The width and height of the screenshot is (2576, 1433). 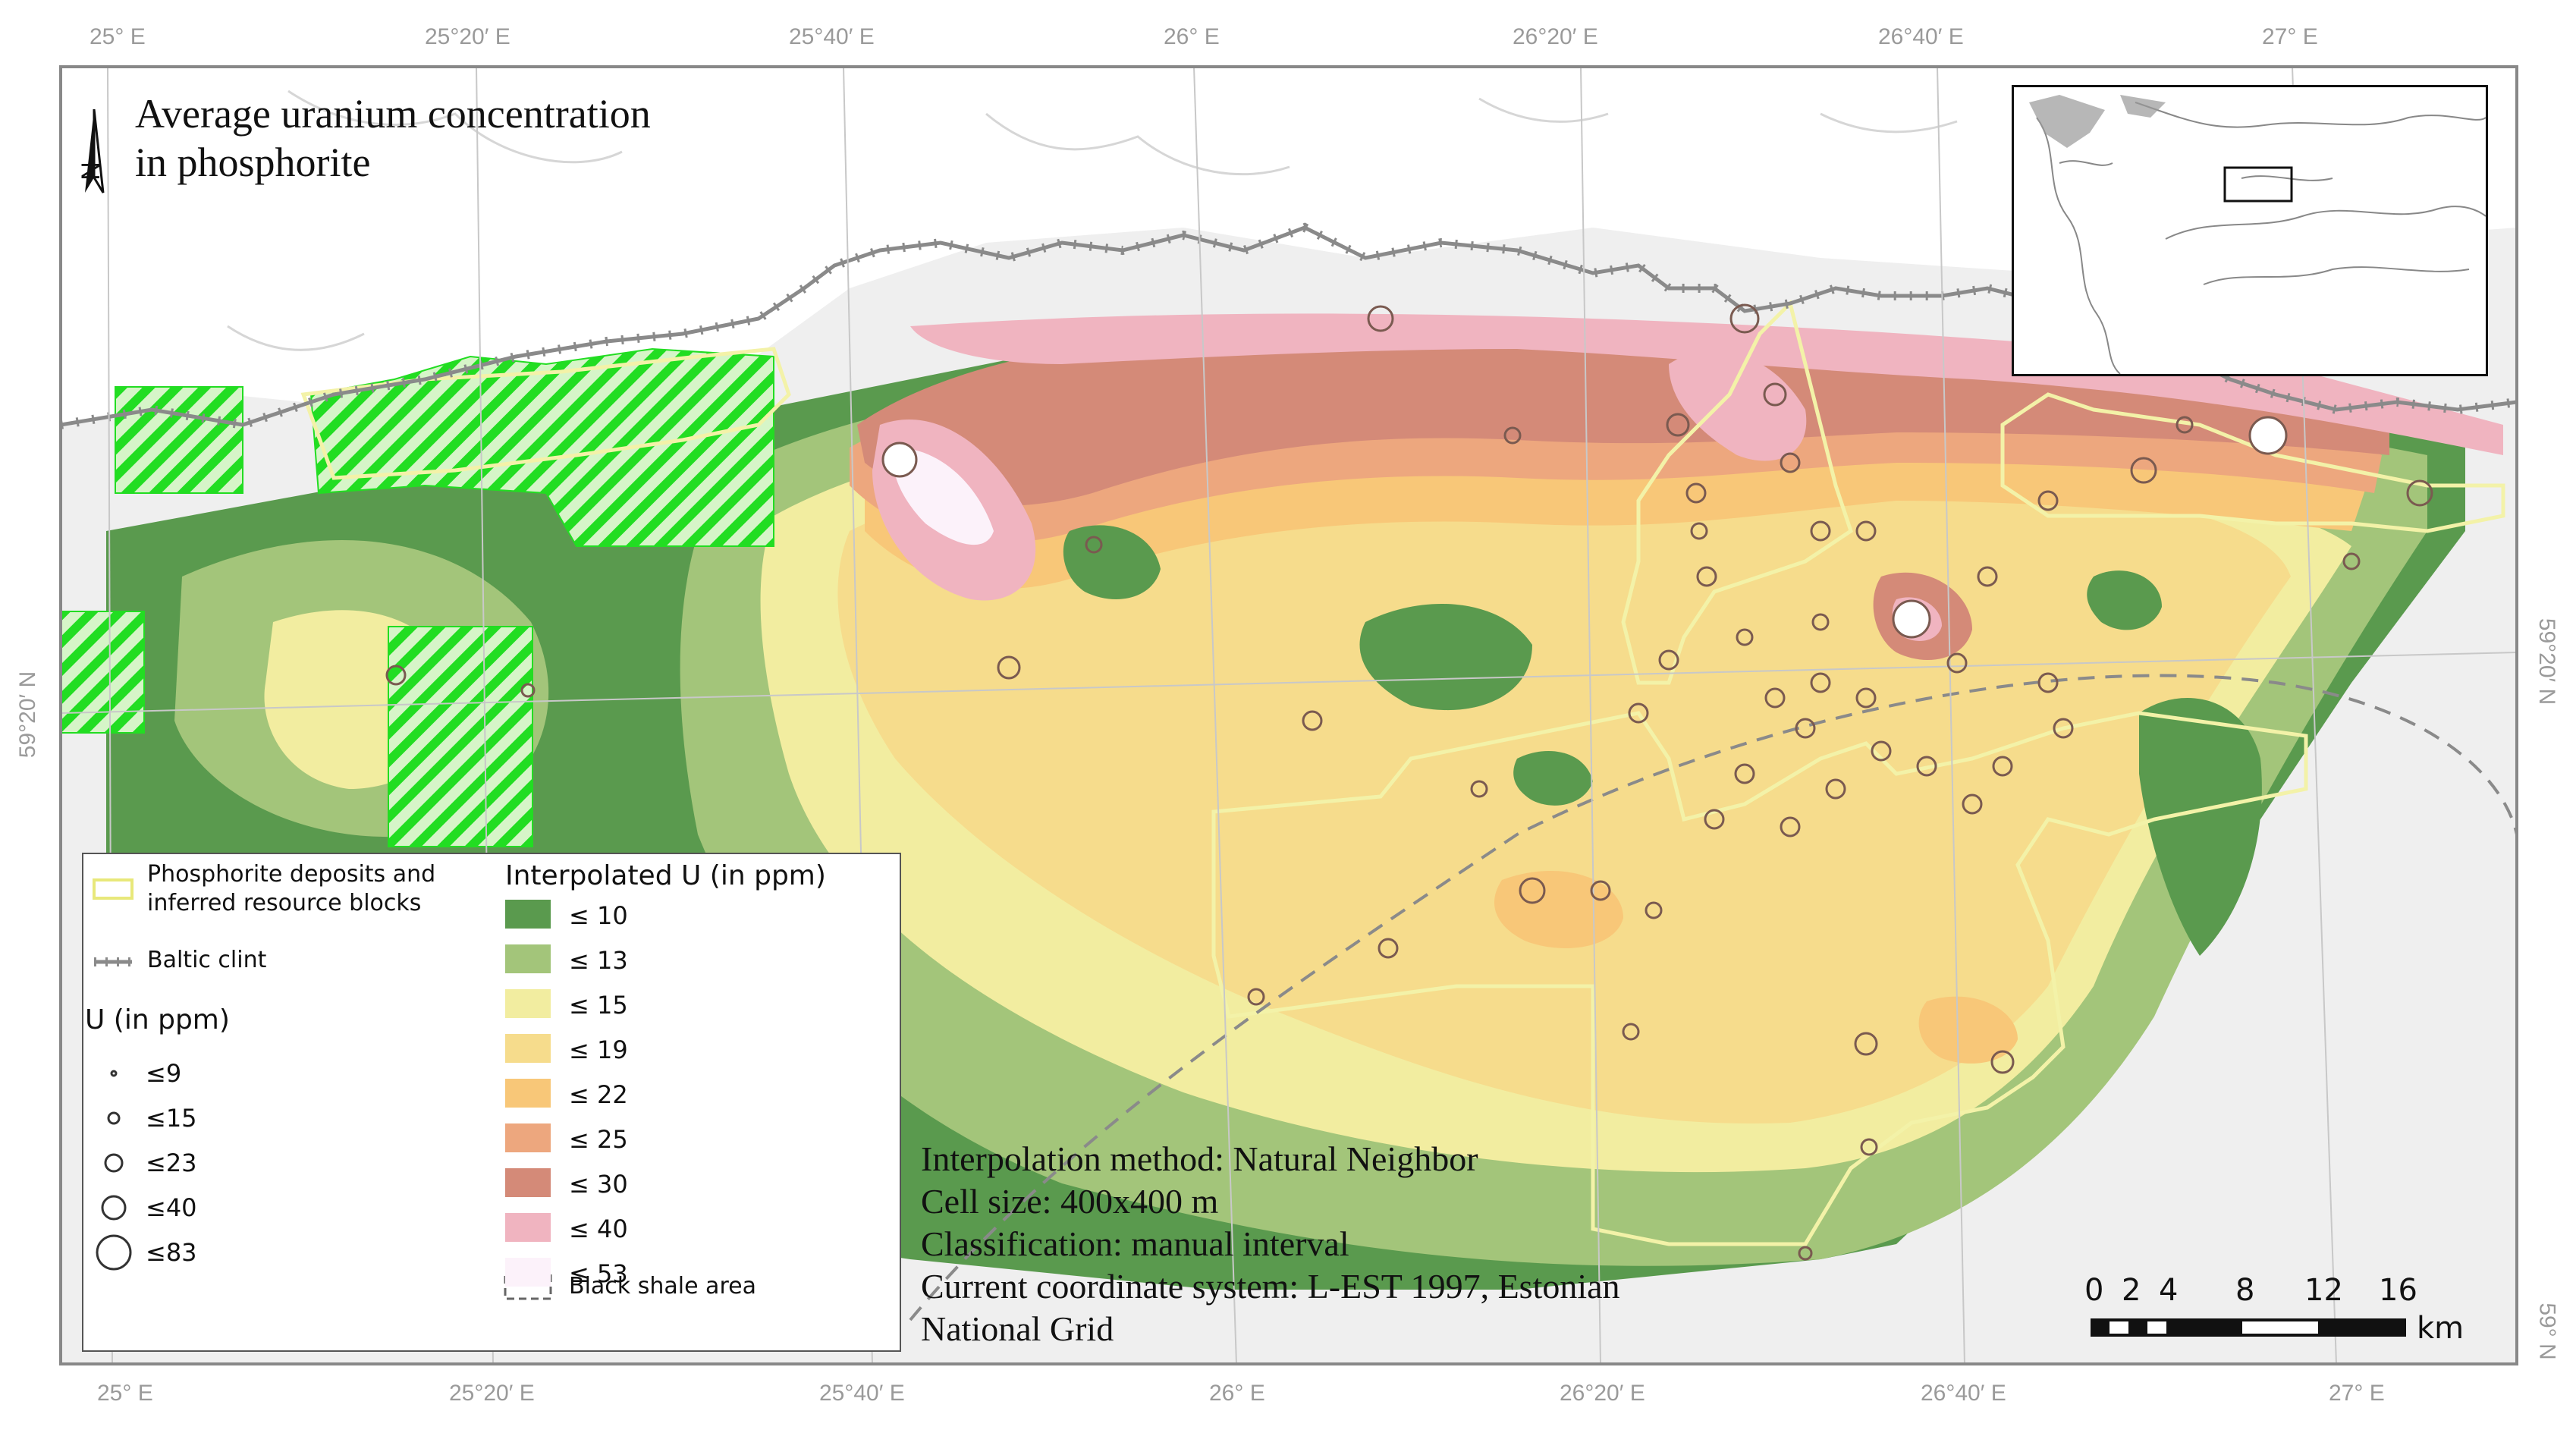 I want to click on grid-label-bottom-7: 27° E, so click(x=2357, y=1393).